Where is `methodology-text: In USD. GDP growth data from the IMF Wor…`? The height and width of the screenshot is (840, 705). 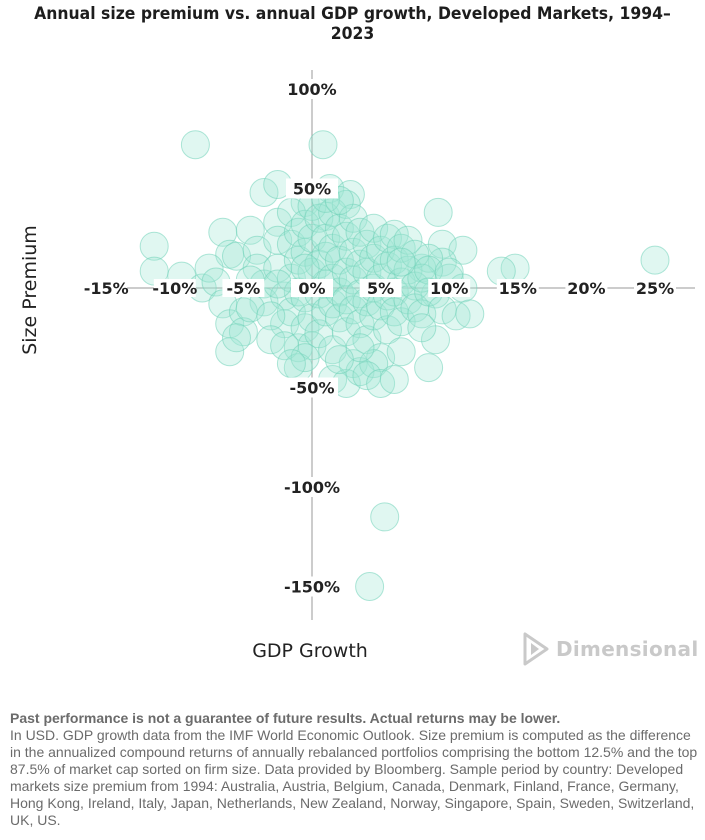
methodology-text: In USD. GDP growth data from the IMF Wor… is located at coordinates (354, 777).